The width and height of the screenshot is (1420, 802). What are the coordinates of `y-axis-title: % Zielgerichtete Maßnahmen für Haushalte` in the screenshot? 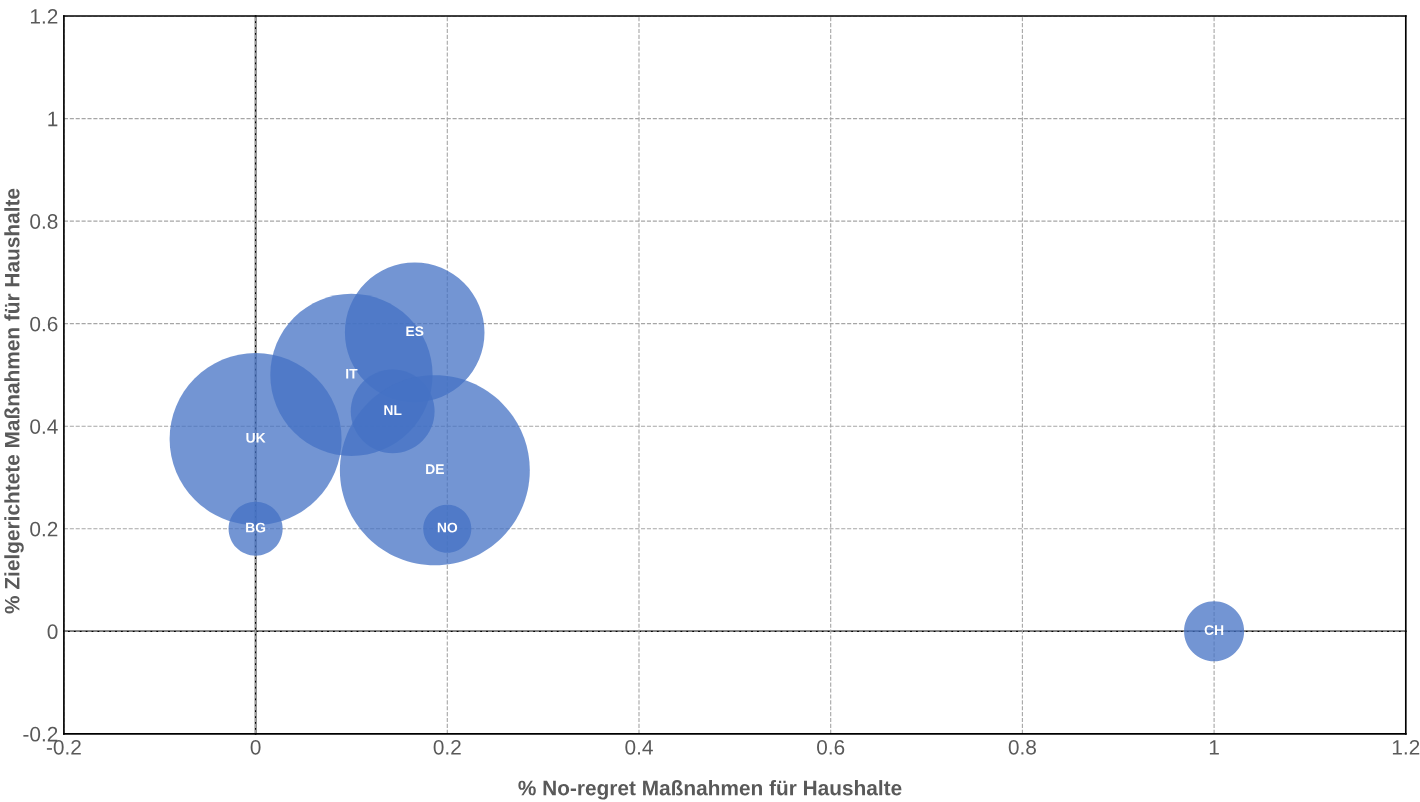 It's located at (14, 401).